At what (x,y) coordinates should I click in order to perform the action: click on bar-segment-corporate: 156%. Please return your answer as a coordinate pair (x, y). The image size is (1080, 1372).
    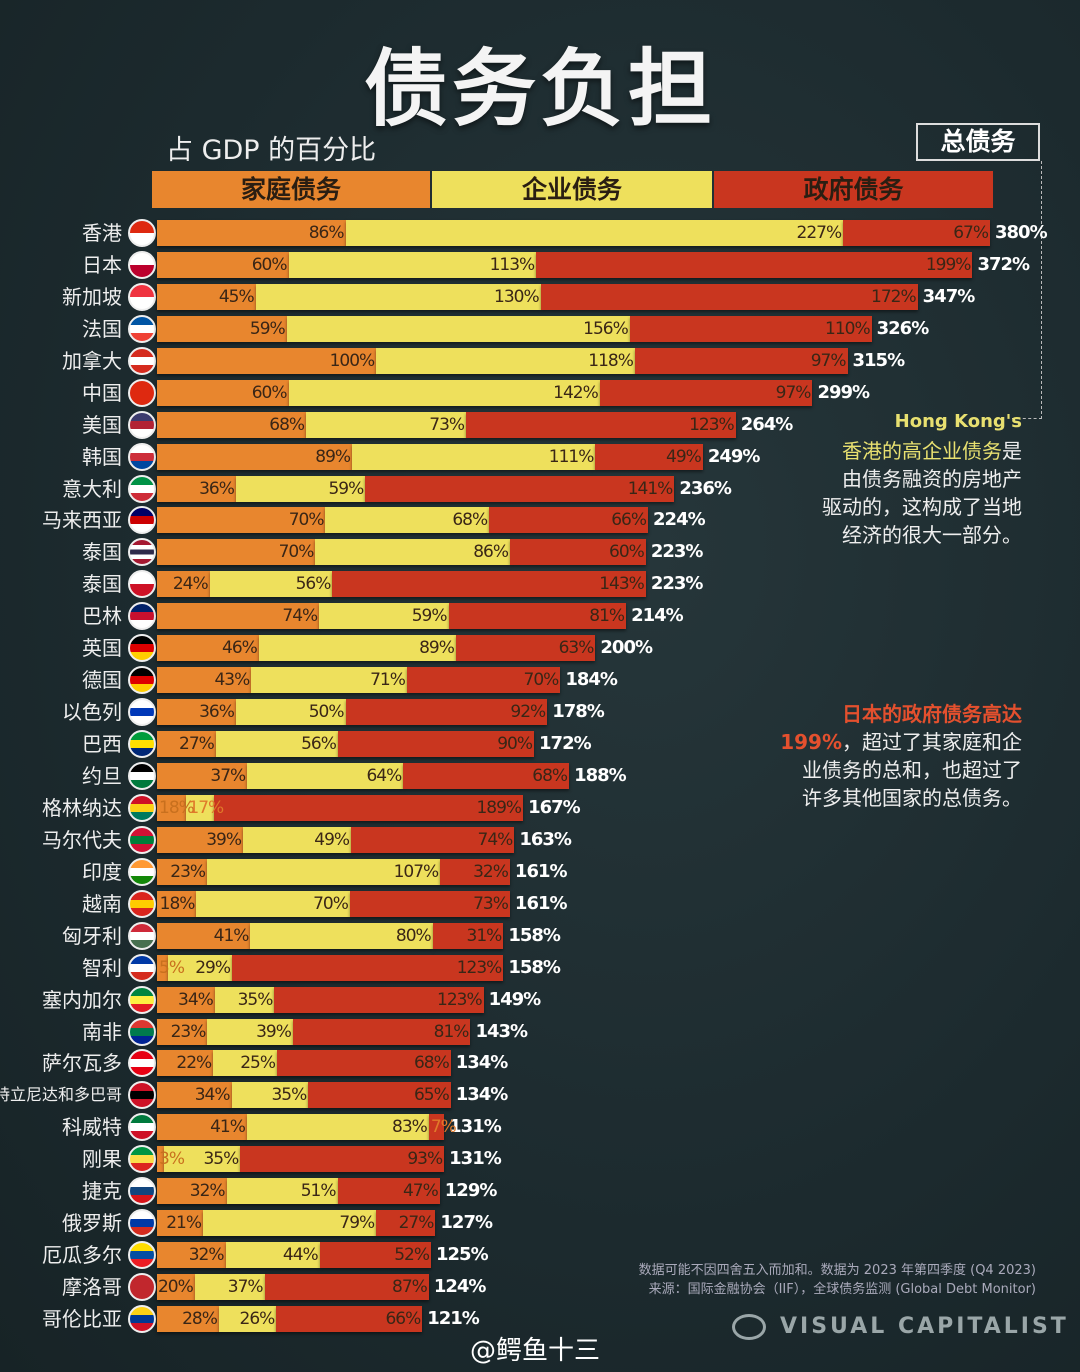
    Looking at the image, I should click on (458, 328).